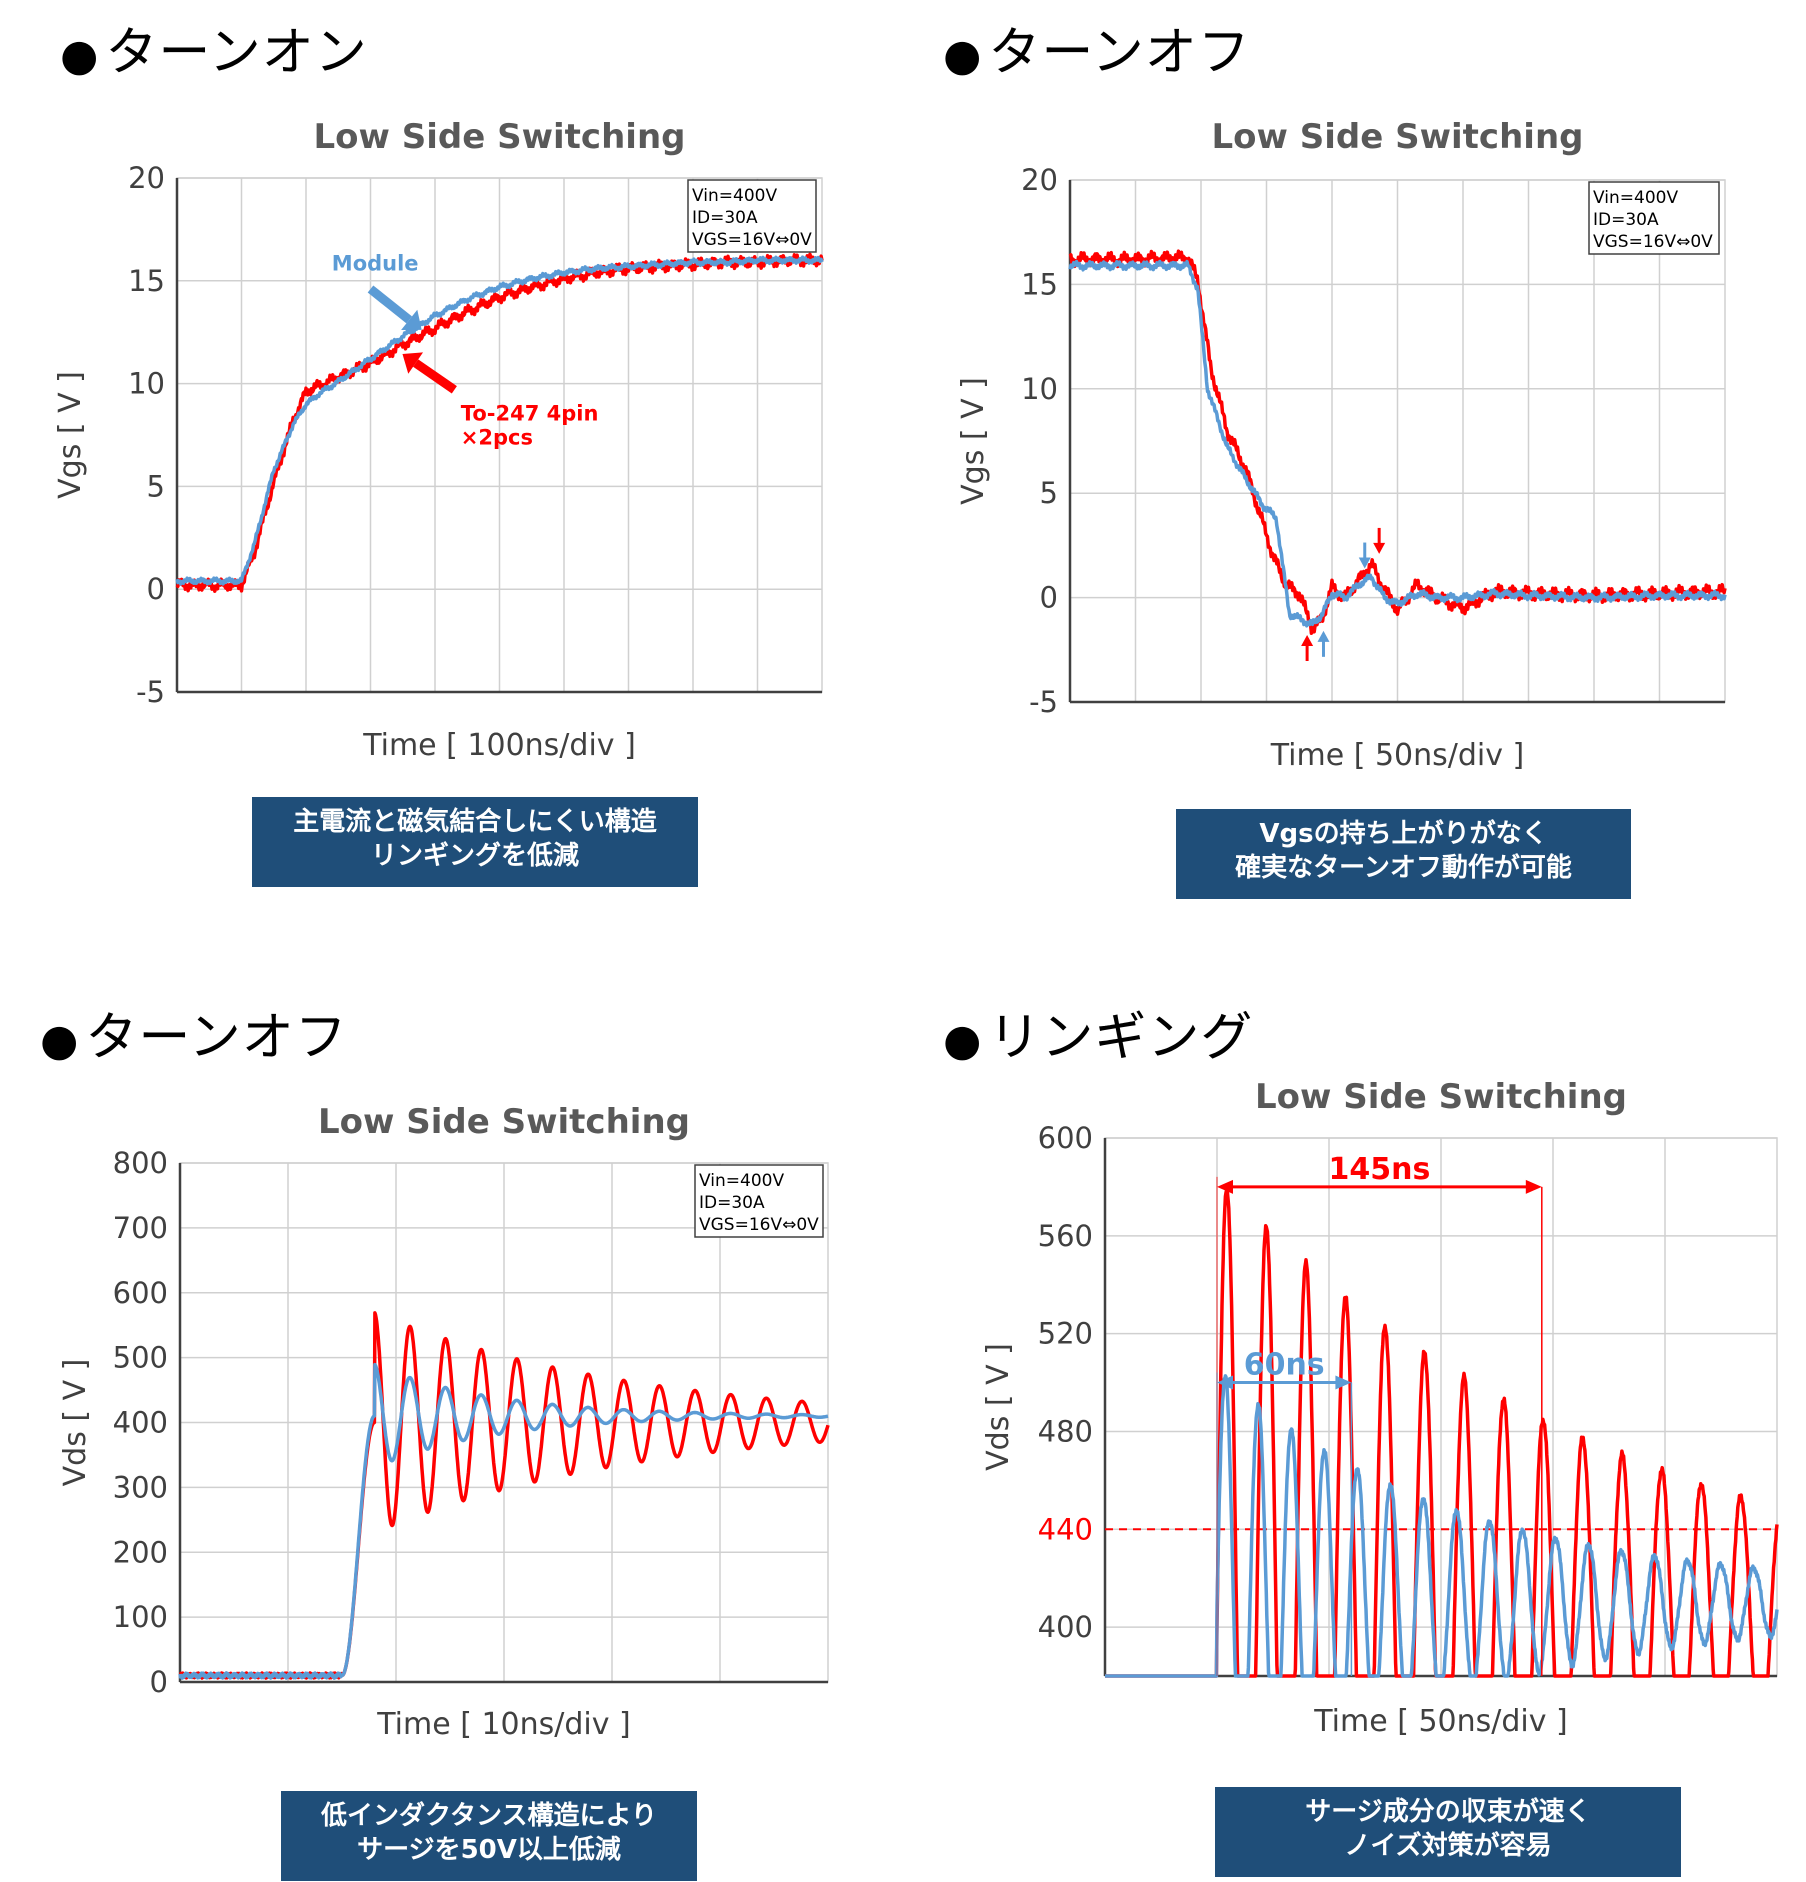  Describe the element at coordinates (474, 856) in the screenshot. I see `caption-line-2: リンギングを低減` at that location.